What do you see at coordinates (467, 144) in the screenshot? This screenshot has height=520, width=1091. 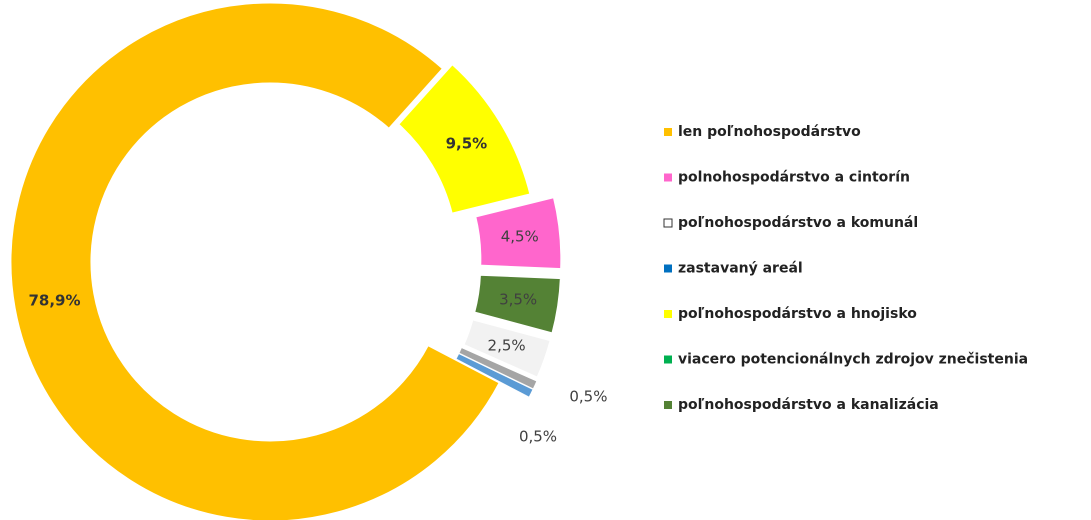 I see `data-label: 9,5%` at bounding box center [467, 144].